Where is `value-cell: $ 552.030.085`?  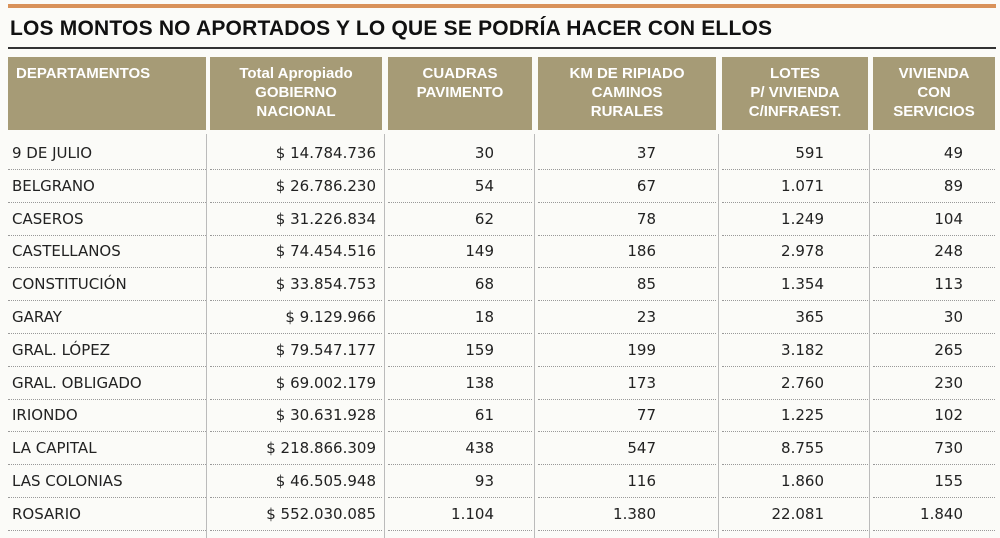
value-cell: $ 552.030.085 is located at coordinates (296, 514).